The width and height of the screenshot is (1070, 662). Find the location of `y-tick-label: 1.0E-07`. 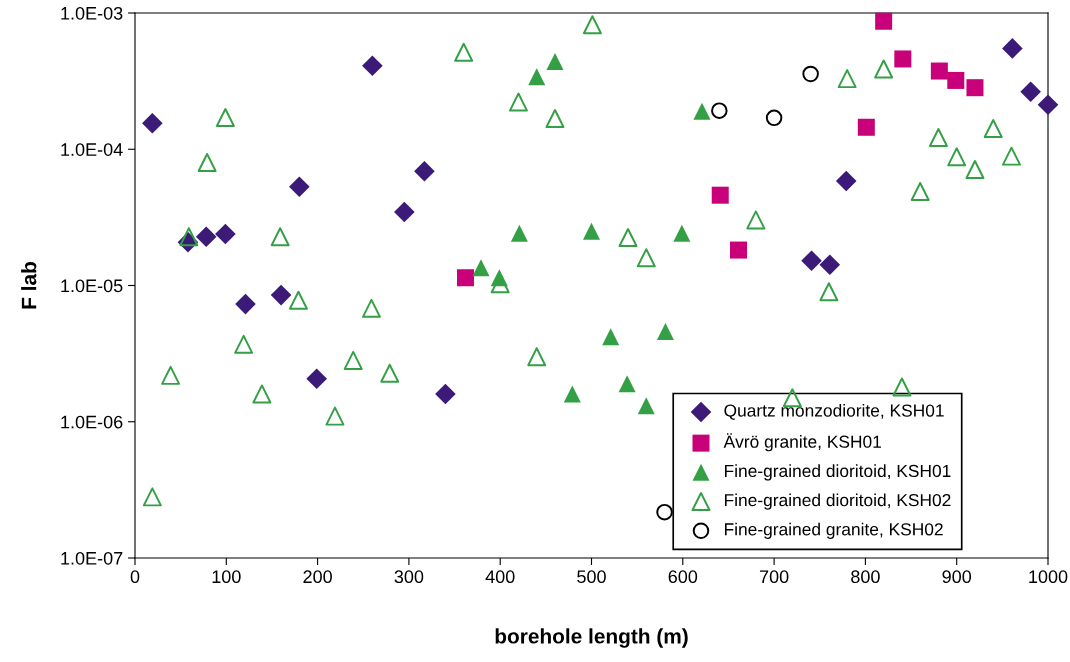

y-tick-label: 1.0E-07 is located at coordinates (92, 558).